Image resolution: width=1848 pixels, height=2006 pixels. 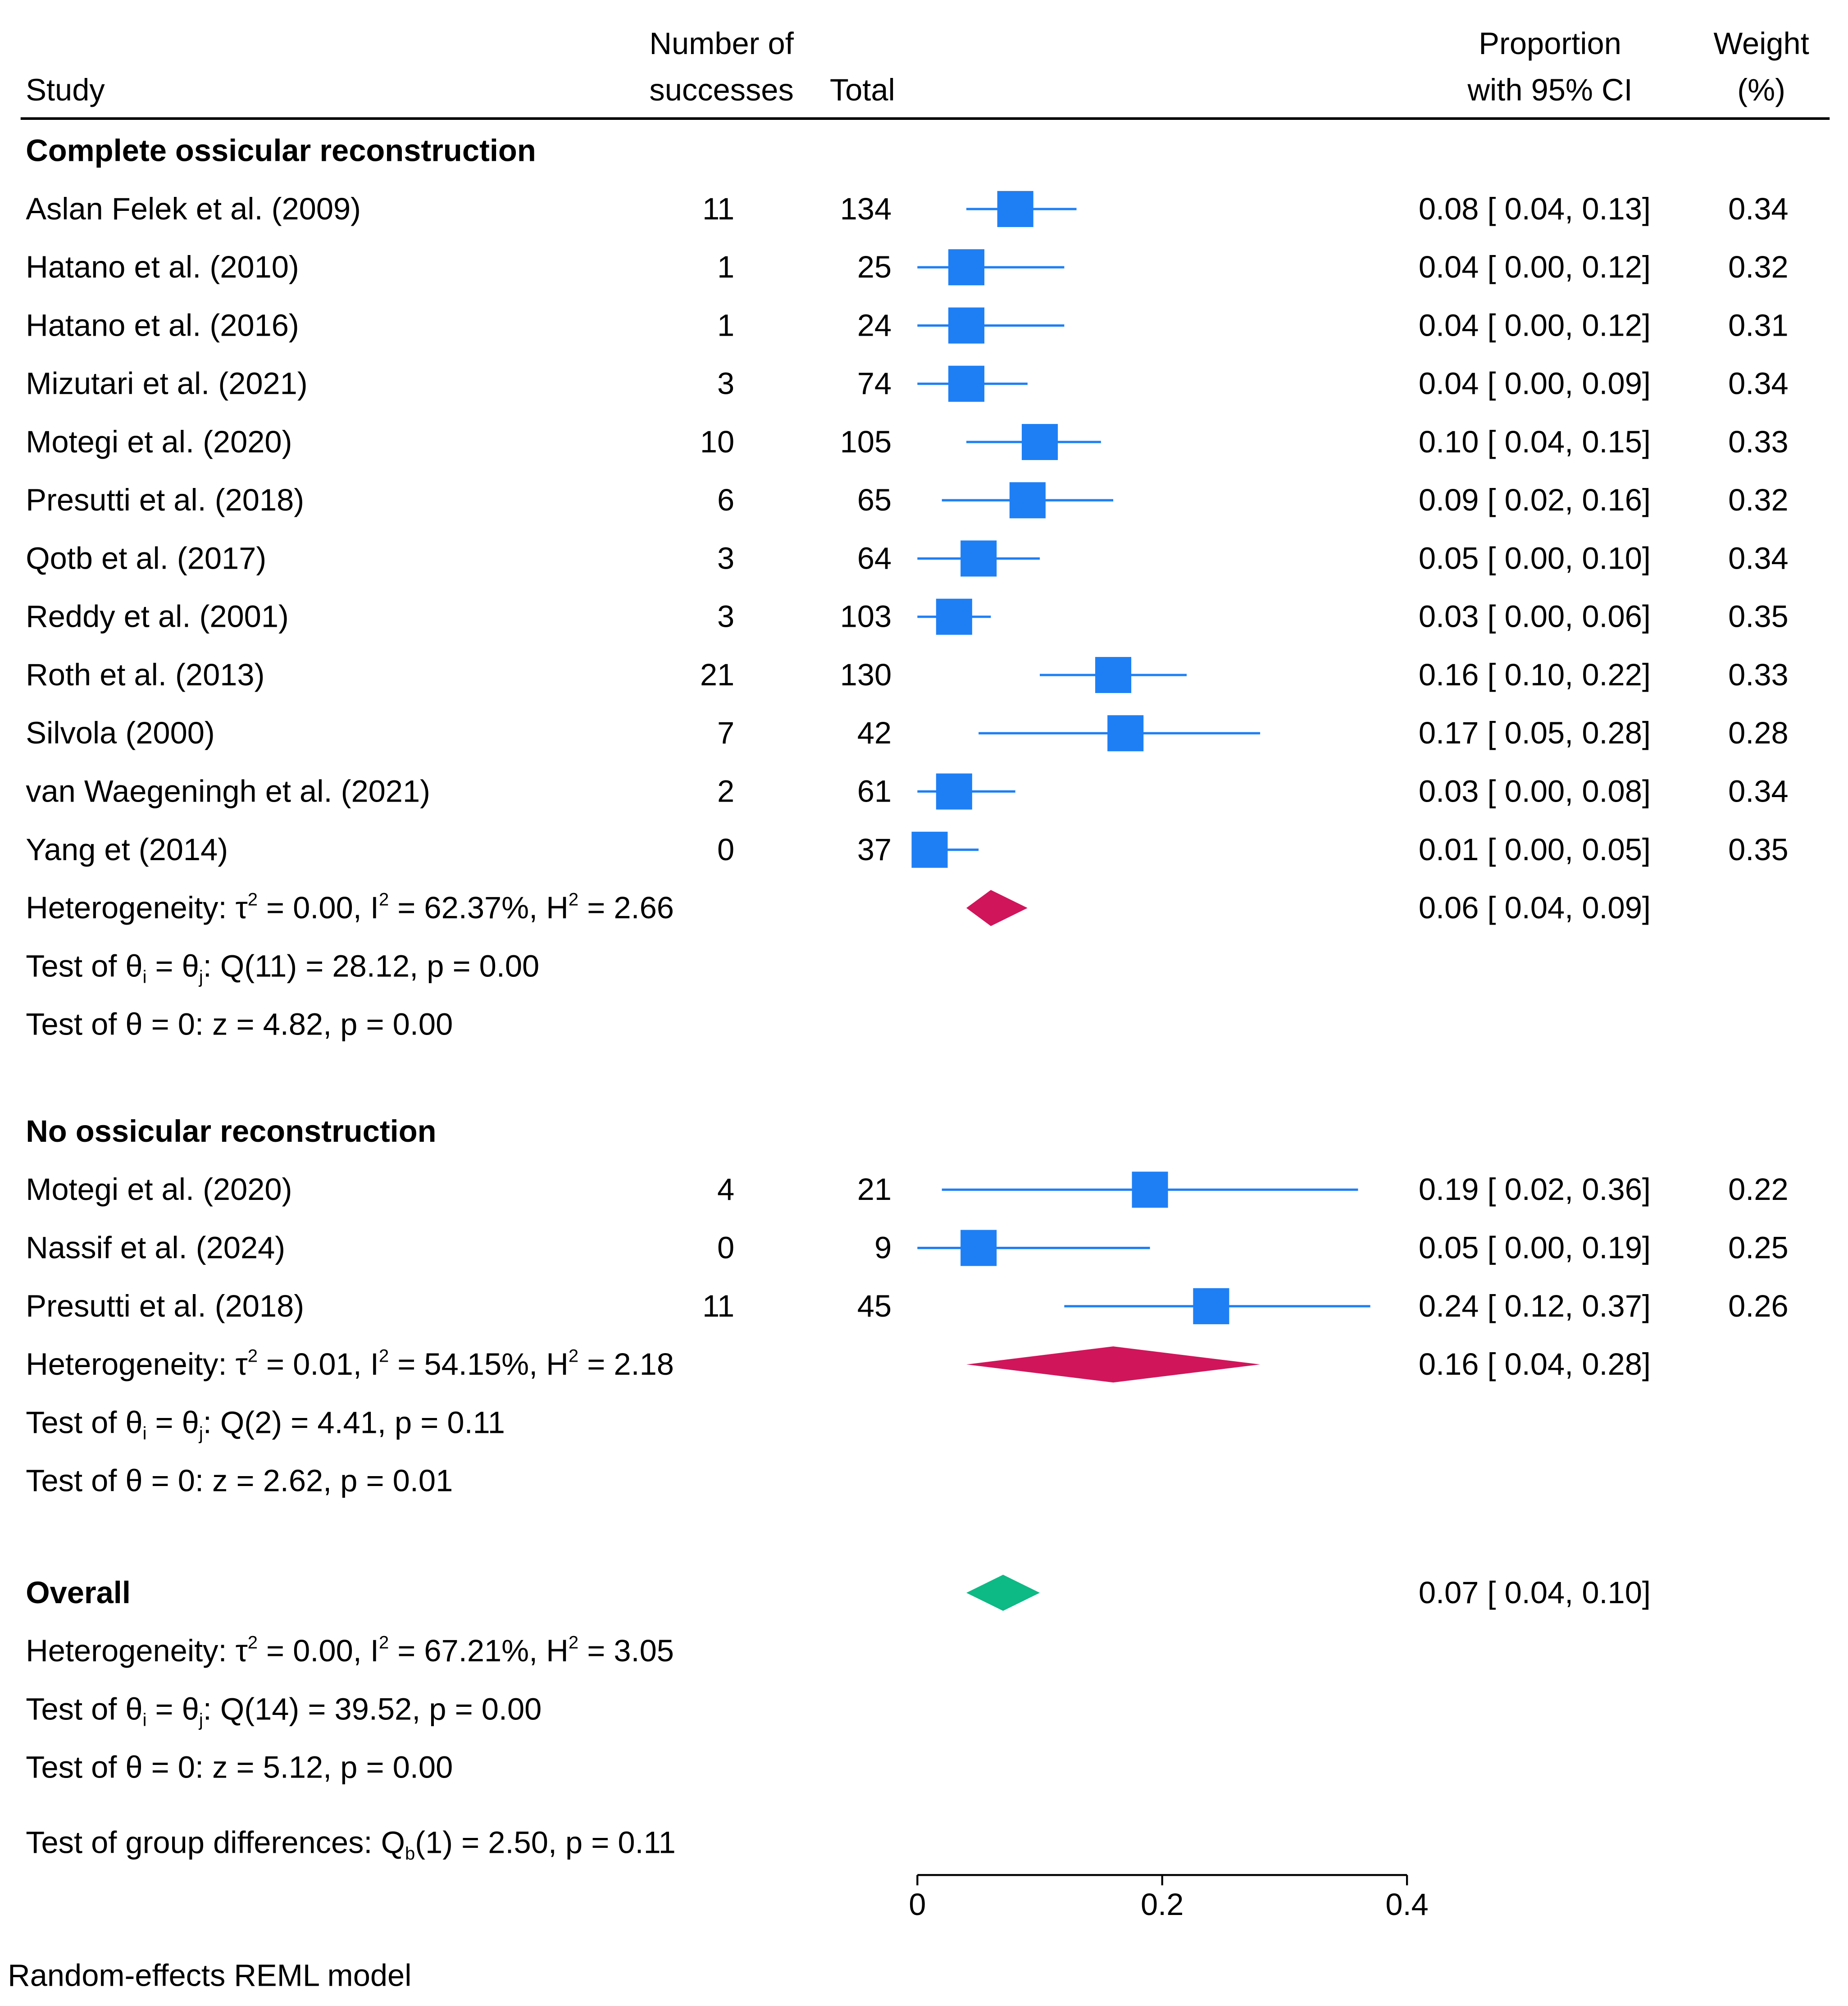 I want to click on overall-heterogeneity-tau-sup: 2, so click(x=253, y=1643).